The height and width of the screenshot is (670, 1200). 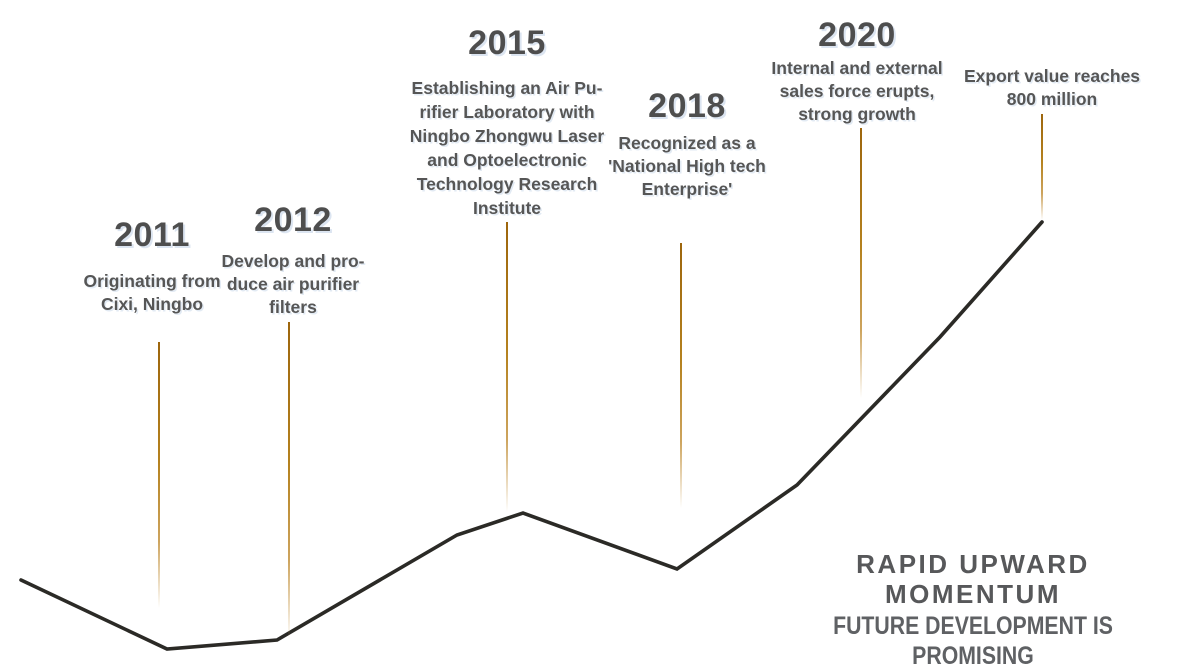 I want to click on year-label-2011: 2011, so click(x=152, y=235).